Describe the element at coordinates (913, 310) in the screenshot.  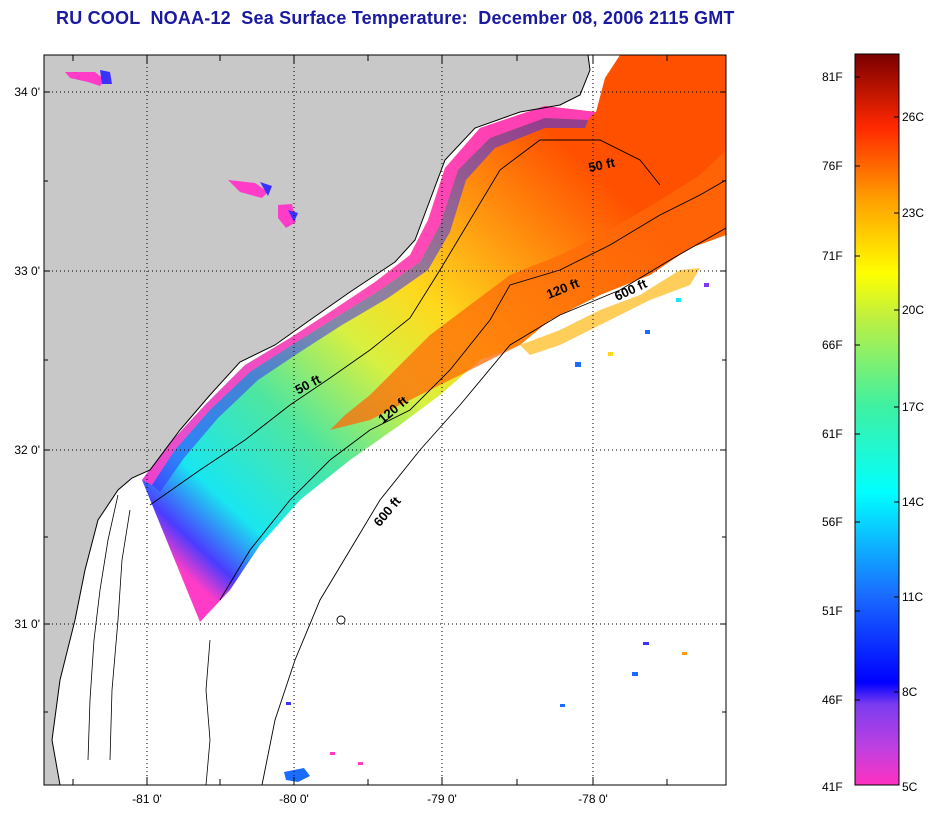
I see `colorbar-c-20: 20C` at that location.